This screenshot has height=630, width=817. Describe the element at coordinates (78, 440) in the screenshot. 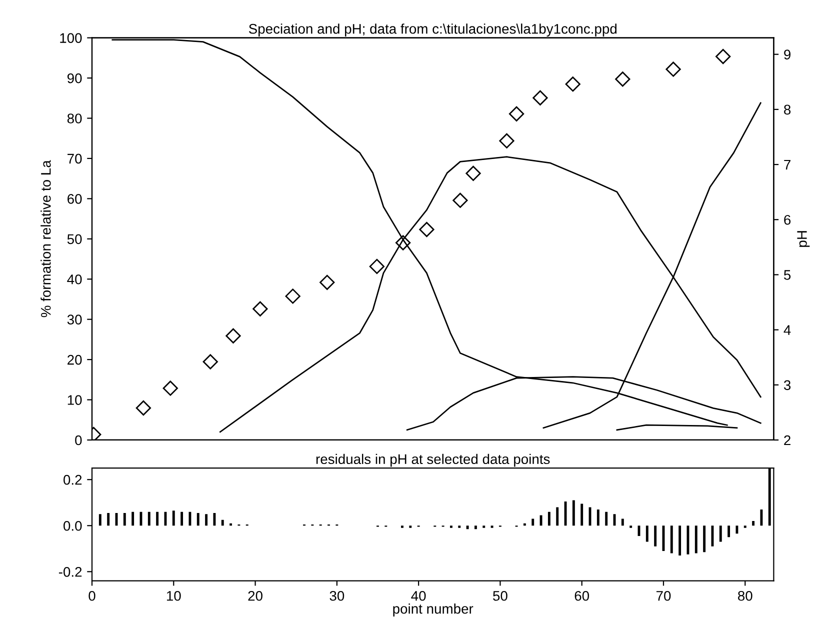

I see `y-tick-label: 0` at that location.